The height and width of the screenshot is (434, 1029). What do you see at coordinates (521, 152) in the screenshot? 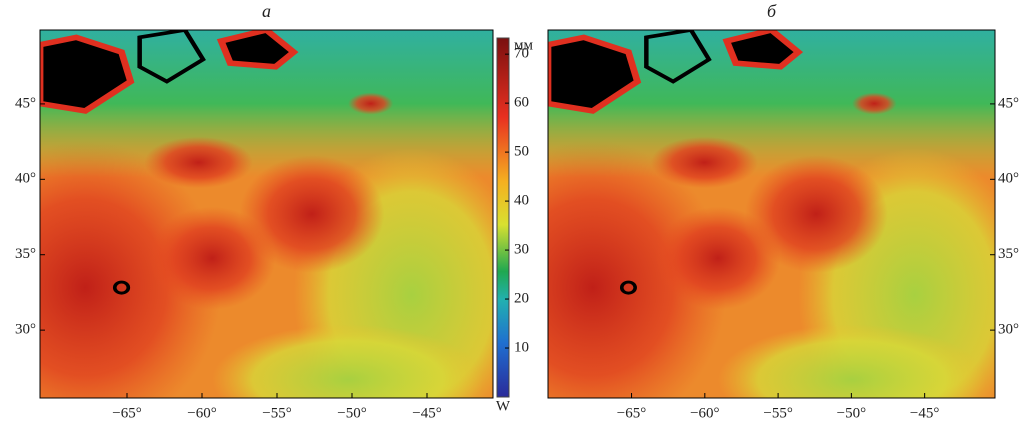
I see `colorbar-tick-label: 50` at bounding box center [521, 152].